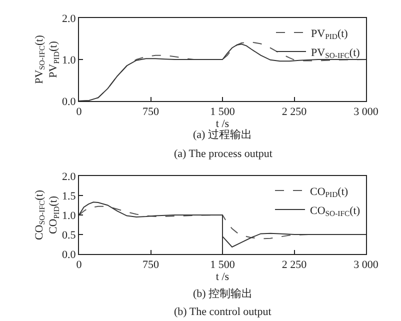 The image size is (401, 321). I want to click on legend-label: CO$_{SO-IFC}$(t), so click(335, 211).